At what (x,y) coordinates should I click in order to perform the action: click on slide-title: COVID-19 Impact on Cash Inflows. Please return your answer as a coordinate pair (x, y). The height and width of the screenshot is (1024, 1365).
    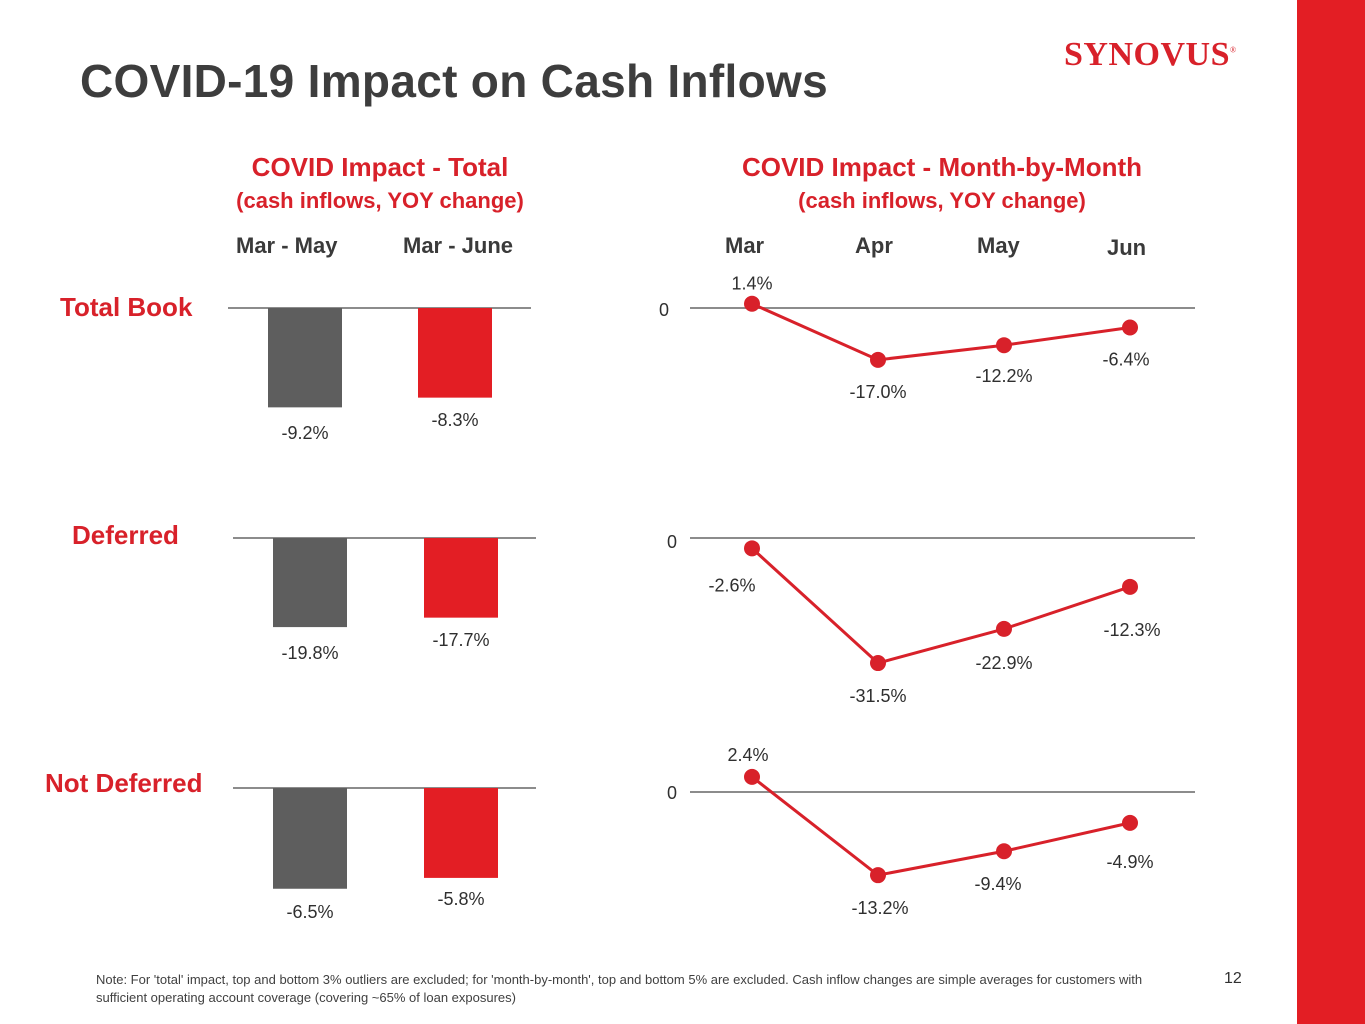
    Looking at the image, I should click on (454, 81).